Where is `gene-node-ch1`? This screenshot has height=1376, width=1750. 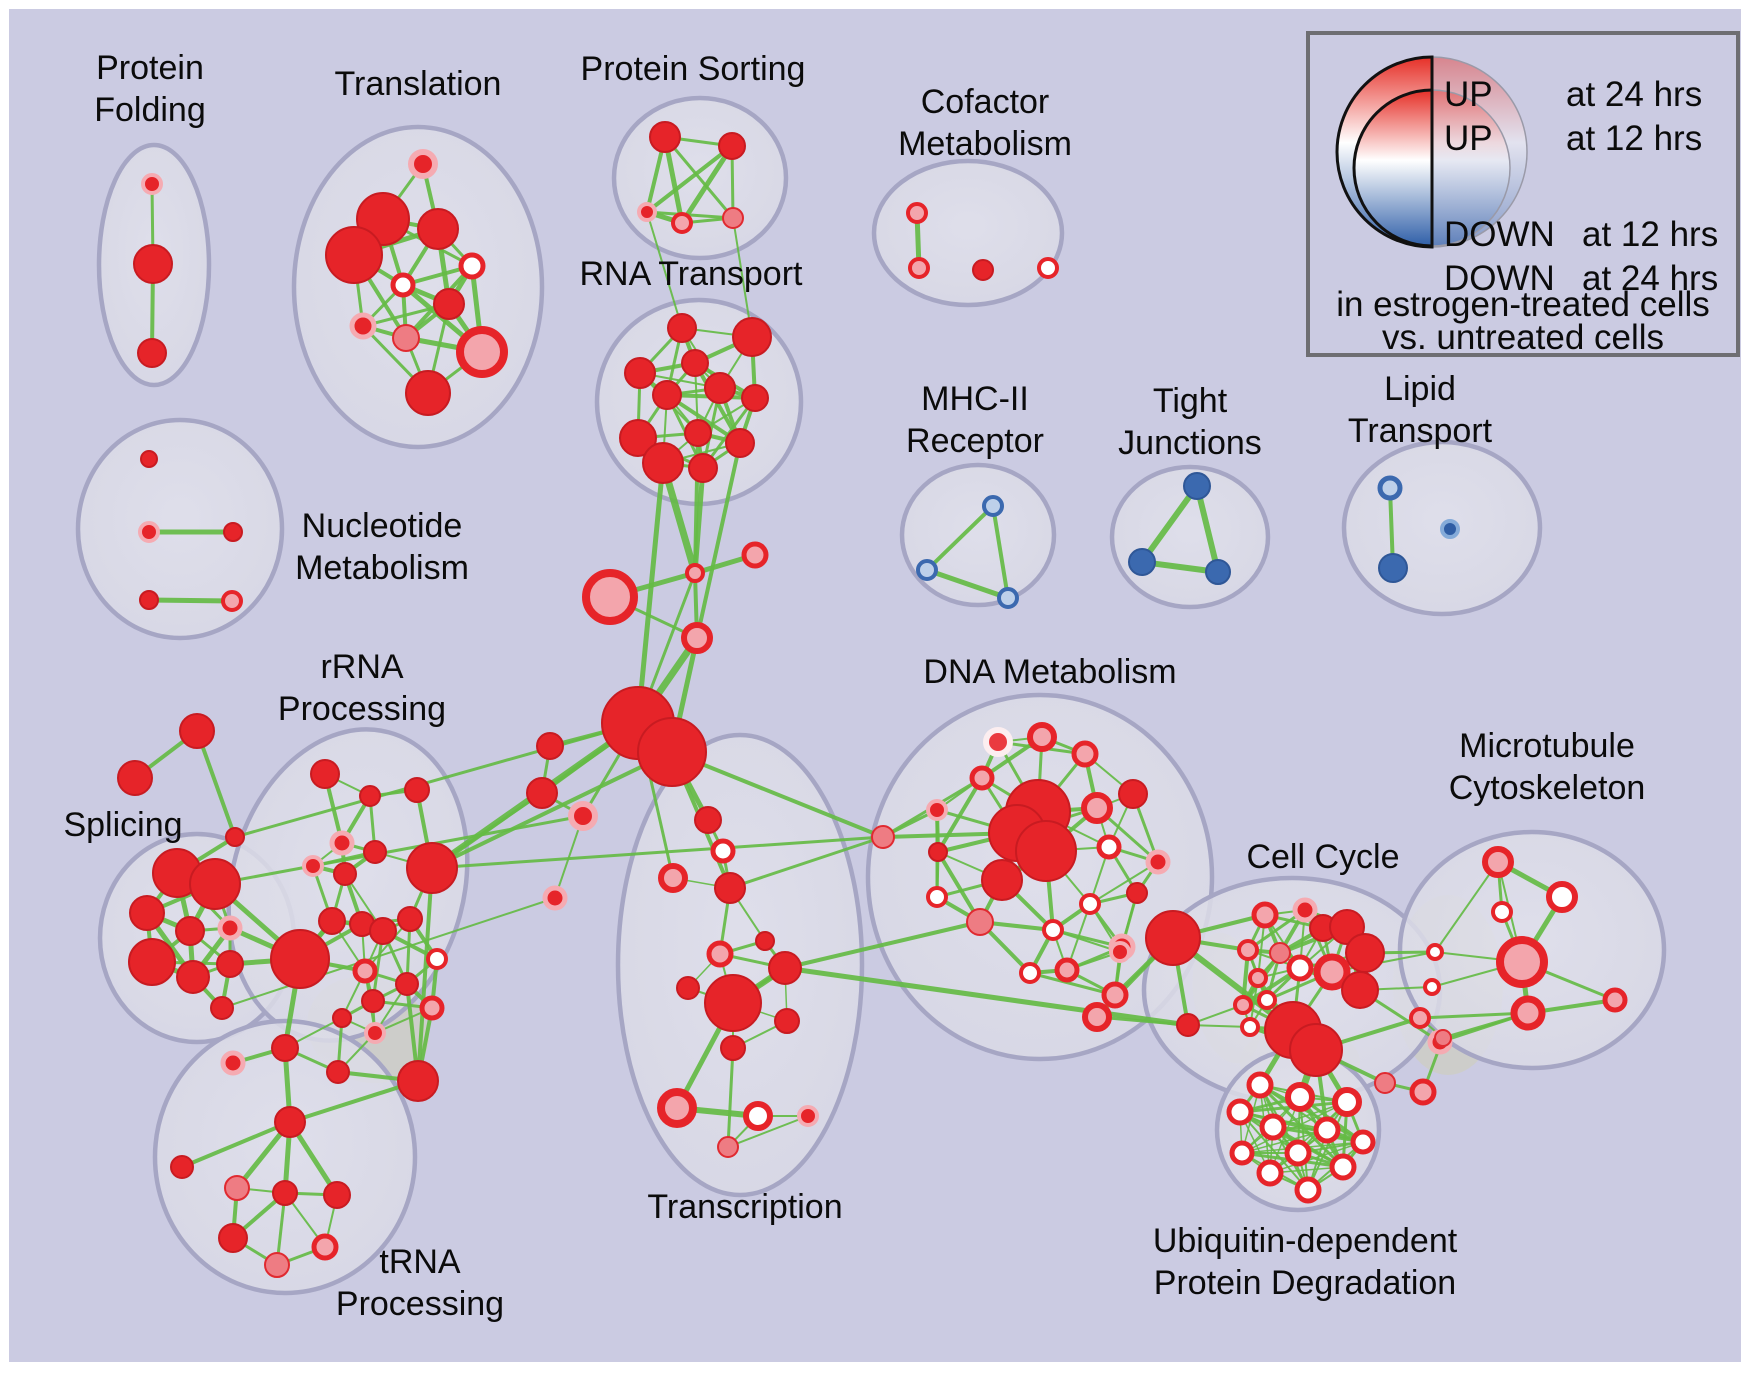 gene-node-ch1 is located at coordinates (755, 555).